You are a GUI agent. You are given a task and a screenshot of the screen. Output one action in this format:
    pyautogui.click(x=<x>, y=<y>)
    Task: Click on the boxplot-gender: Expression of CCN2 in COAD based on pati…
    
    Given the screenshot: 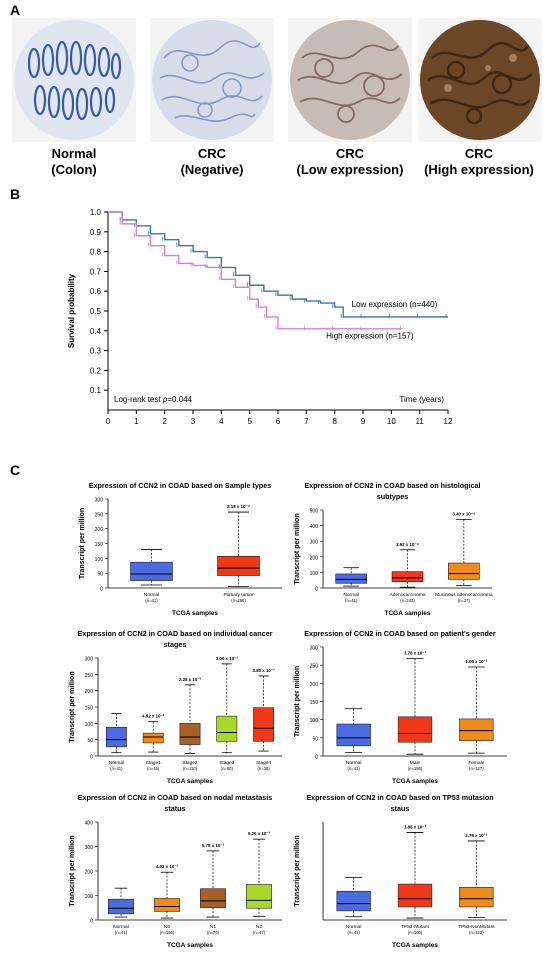 What is the action you would take?
    pyautogui.click(x=400, y=707)
    